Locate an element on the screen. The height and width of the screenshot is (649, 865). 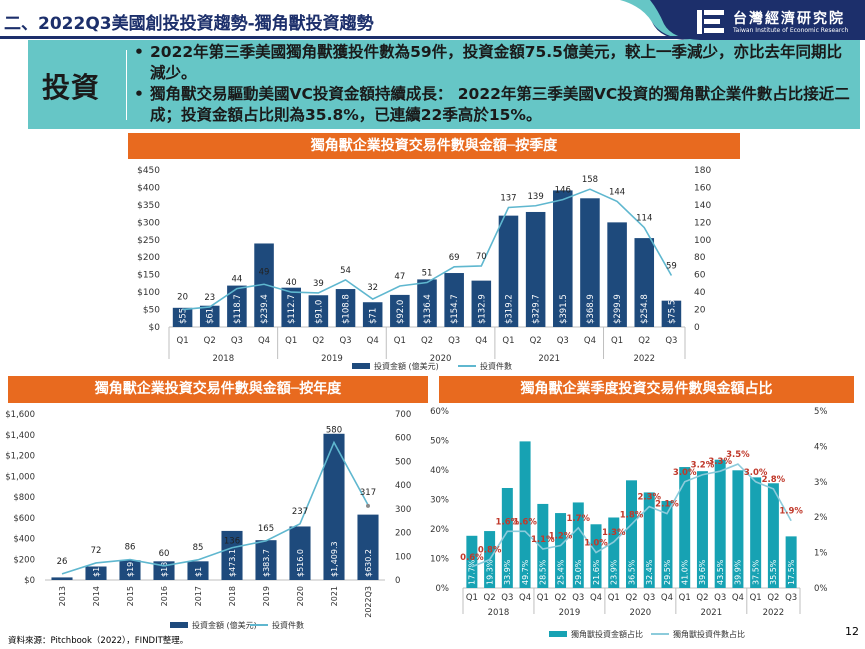
y2-tick-label: 140 is located at coordinates (702, 206).